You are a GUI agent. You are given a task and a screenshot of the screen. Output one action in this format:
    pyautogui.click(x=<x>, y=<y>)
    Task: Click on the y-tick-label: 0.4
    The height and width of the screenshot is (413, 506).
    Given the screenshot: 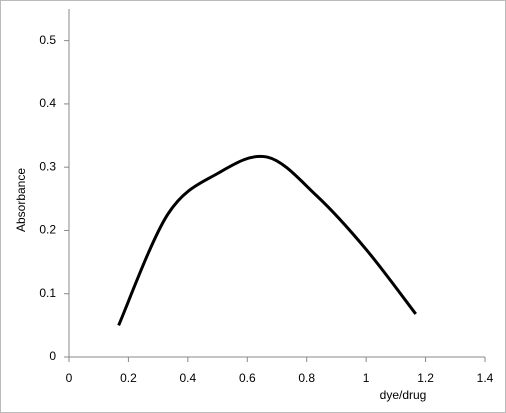 What is the action you would take?
    pyautogui.click(x=47, y=103)
    